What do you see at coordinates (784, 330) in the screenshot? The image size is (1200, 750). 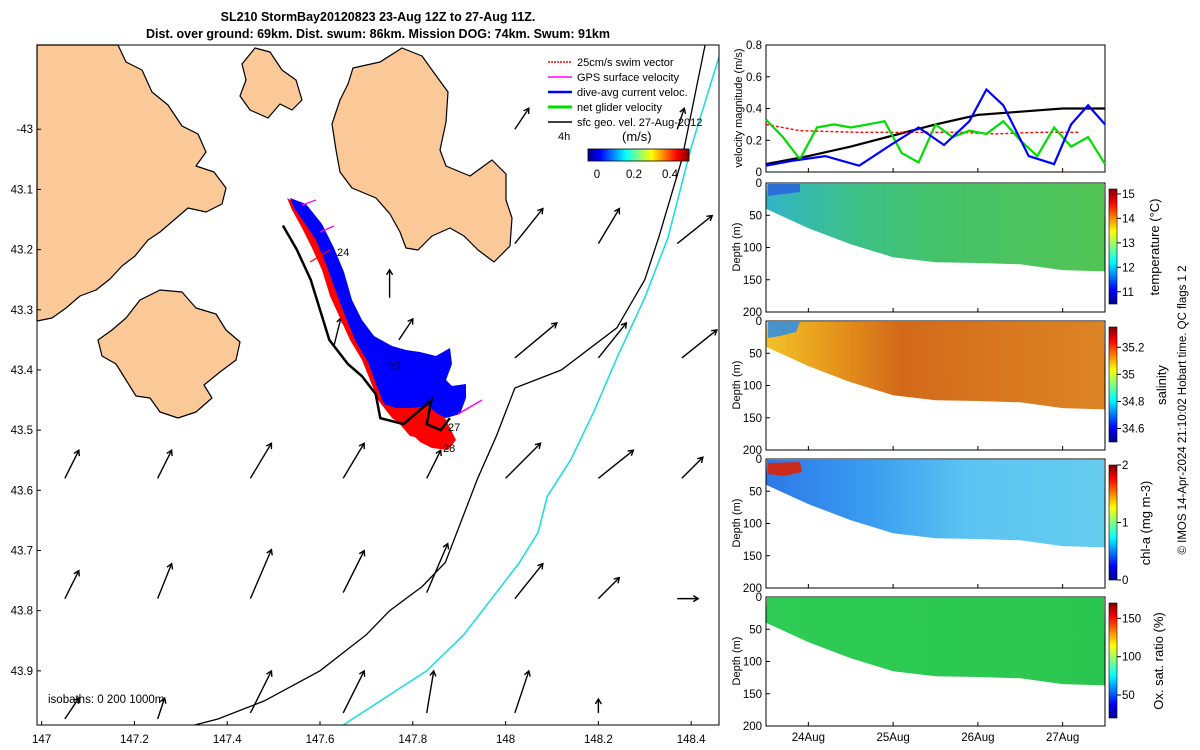 I see `salinity-surface-fresh-patch` at bounding box center [784, 330].